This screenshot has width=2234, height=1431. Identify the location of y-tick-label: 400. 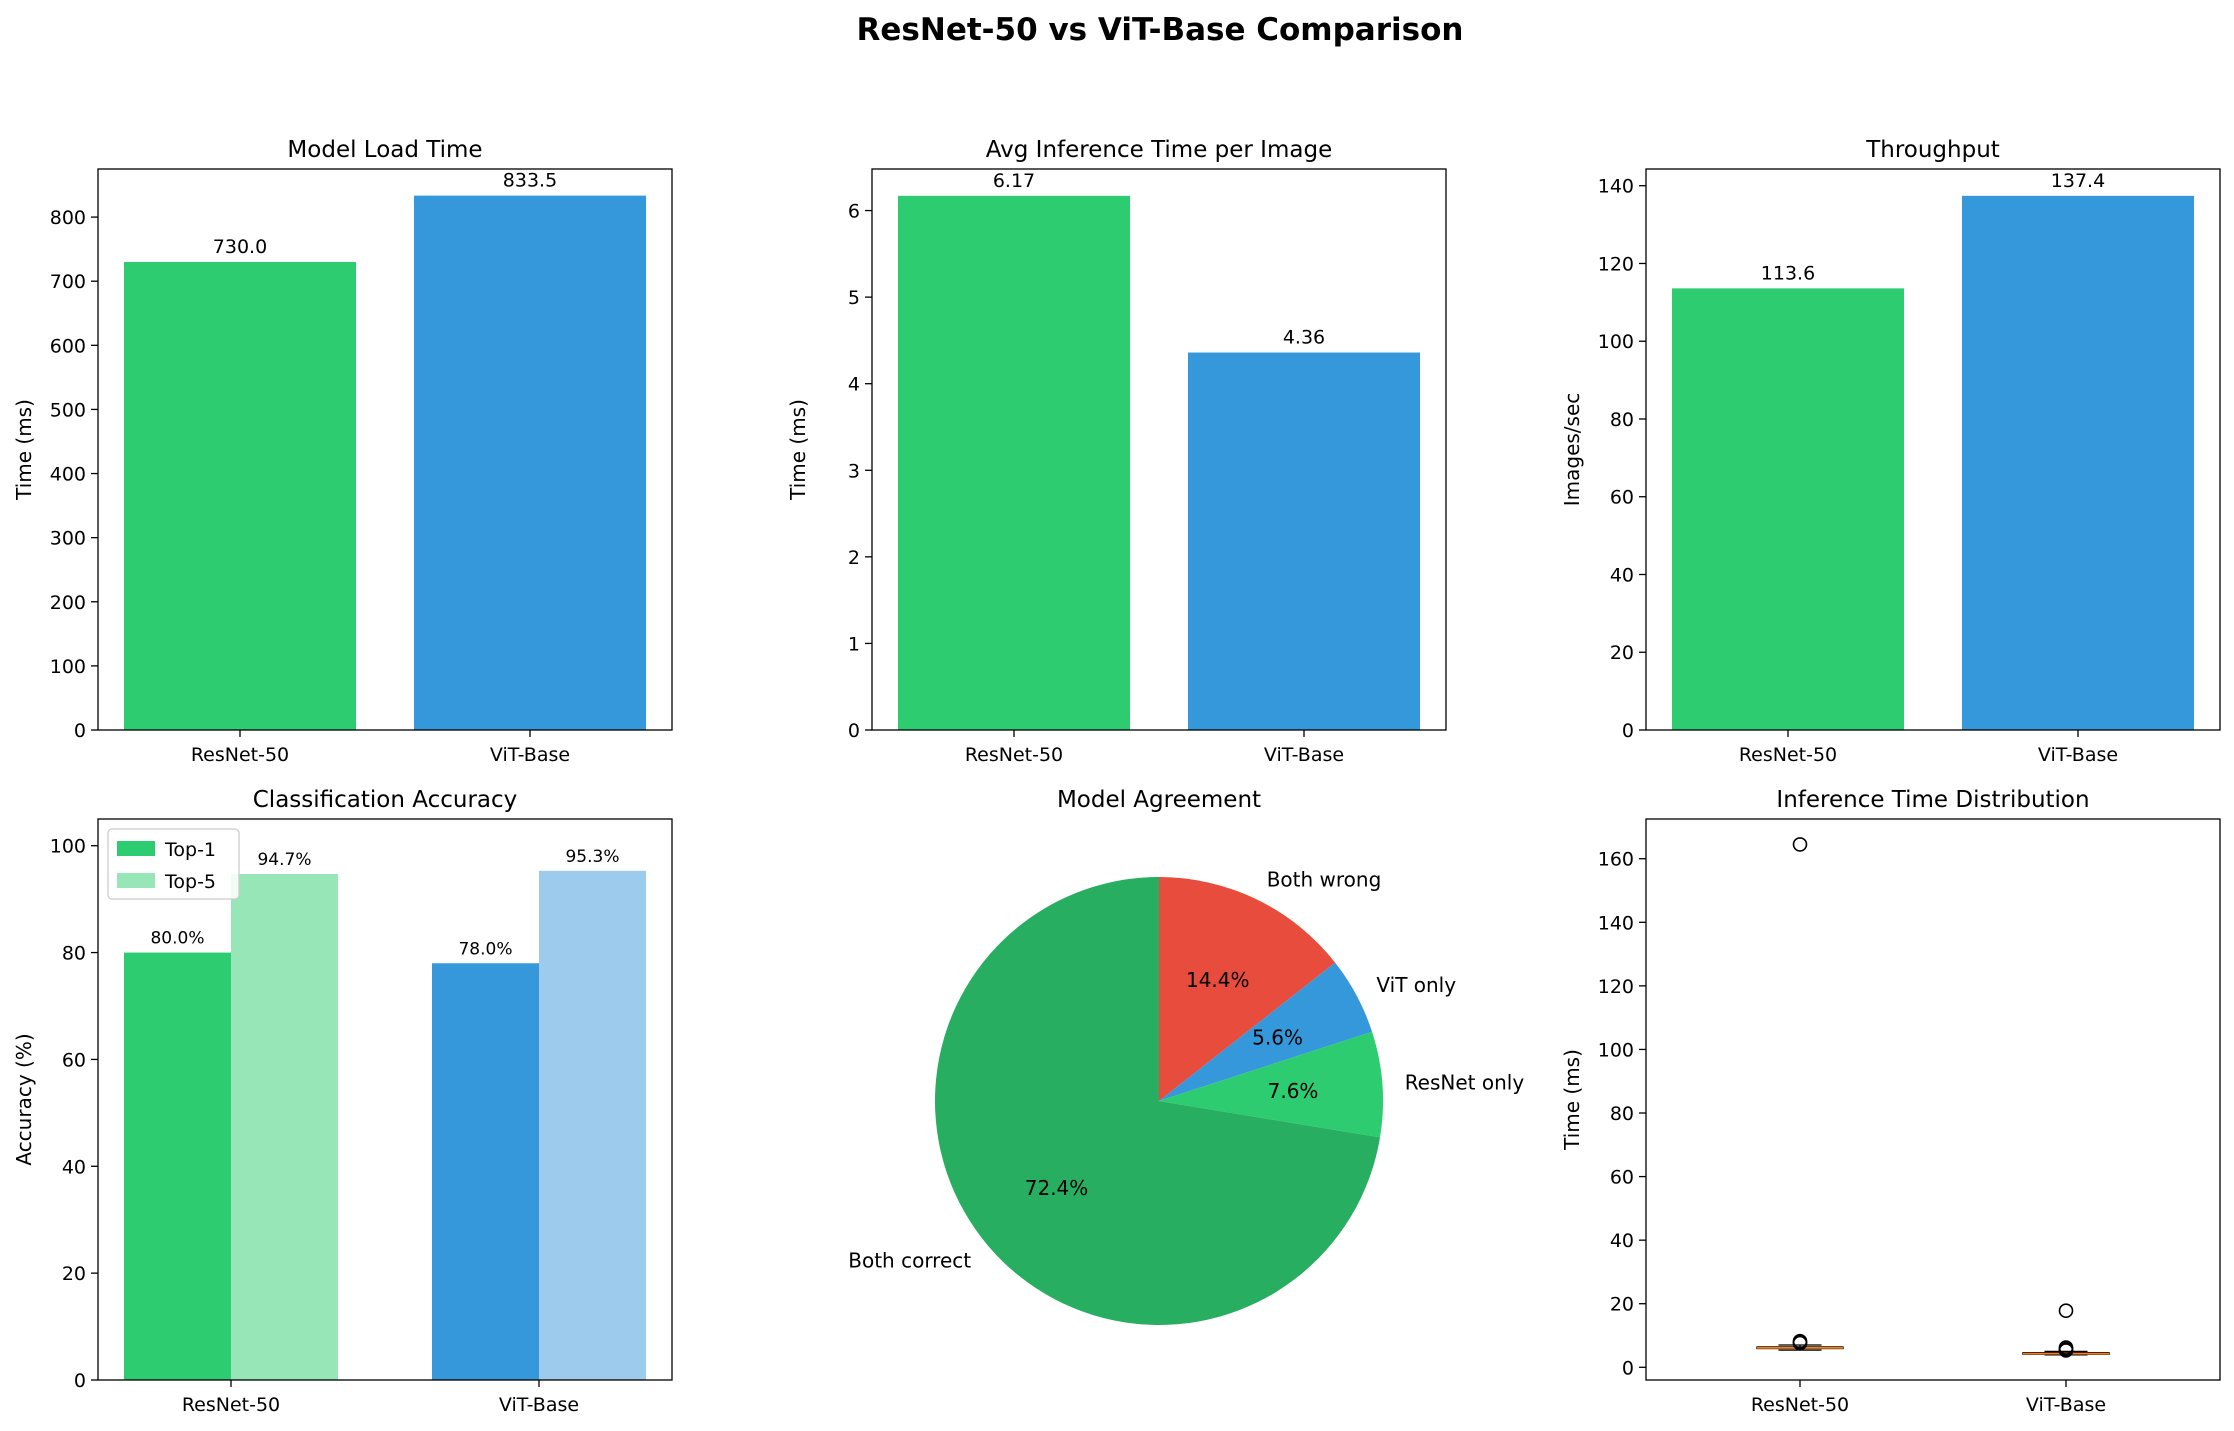
(68, 475).